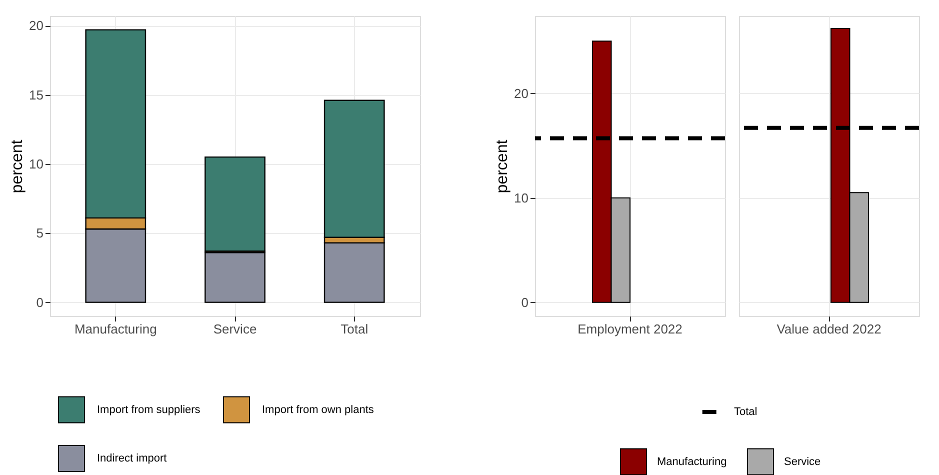 This screenshot has width=939, height=475. What do you see at coordinates (40, 233) in the screenshot?
I see `y-tick-label: 5` at bounding box center [40, 233].